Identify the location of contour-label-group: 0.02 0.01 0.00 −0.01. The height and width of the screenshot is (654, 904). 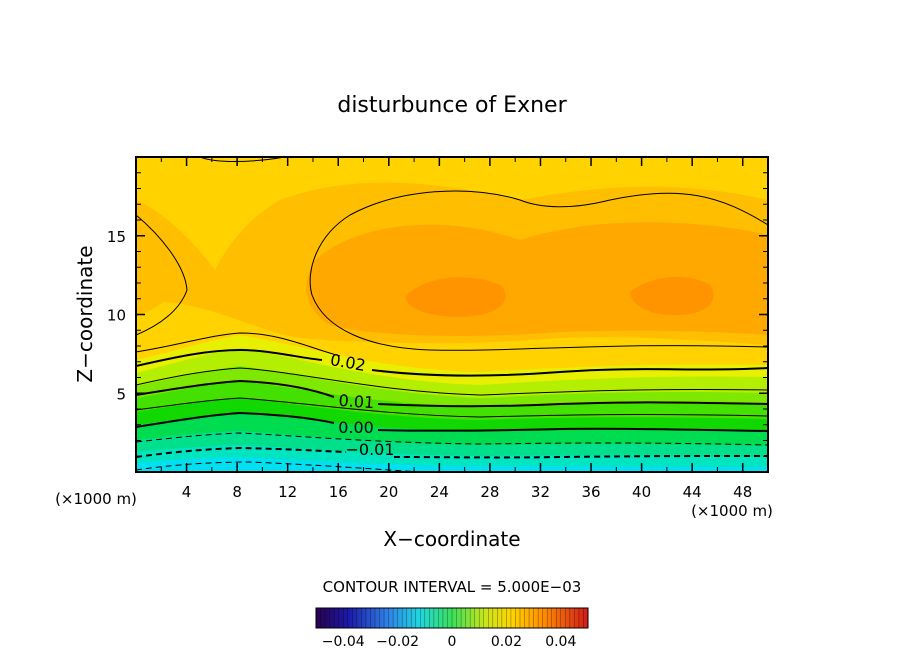
(362, 404).